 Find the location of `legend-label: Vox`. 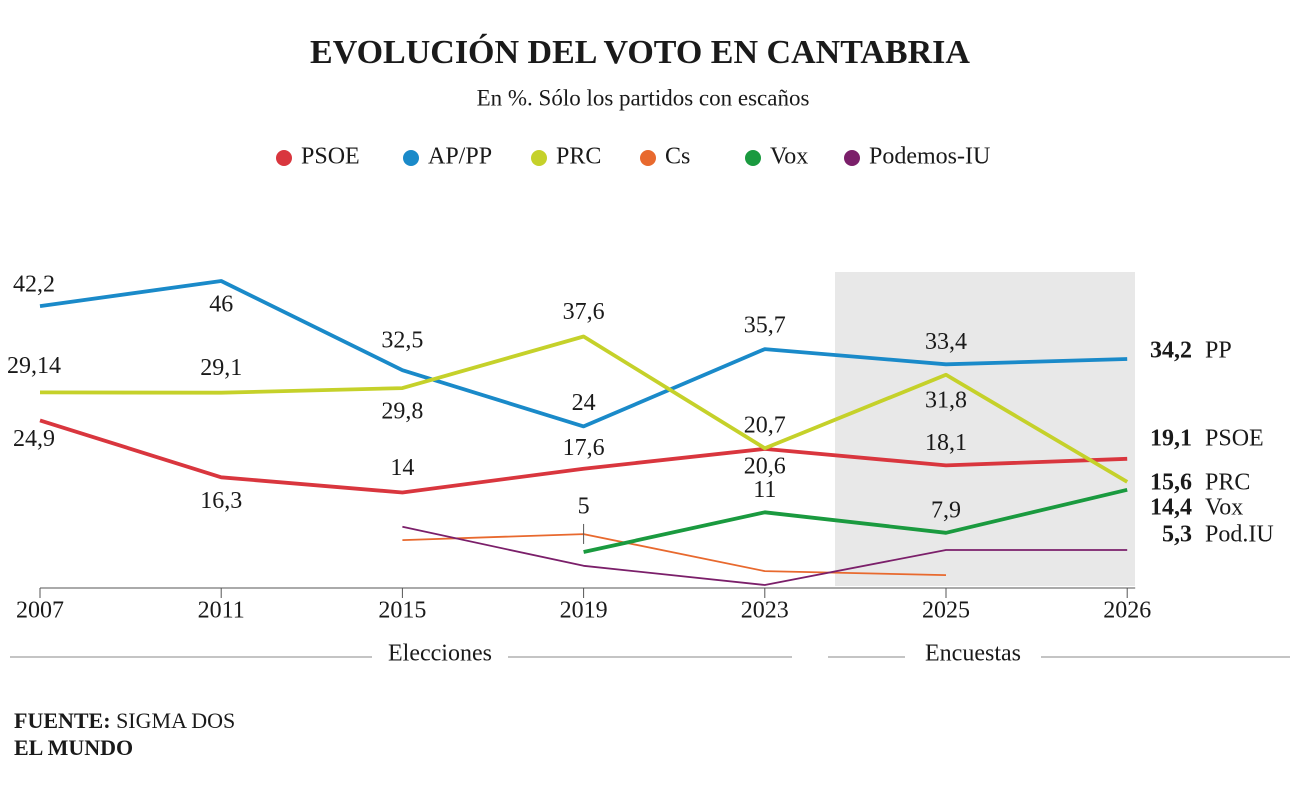

legend-label: Vox is located at coordinates (789, 157).